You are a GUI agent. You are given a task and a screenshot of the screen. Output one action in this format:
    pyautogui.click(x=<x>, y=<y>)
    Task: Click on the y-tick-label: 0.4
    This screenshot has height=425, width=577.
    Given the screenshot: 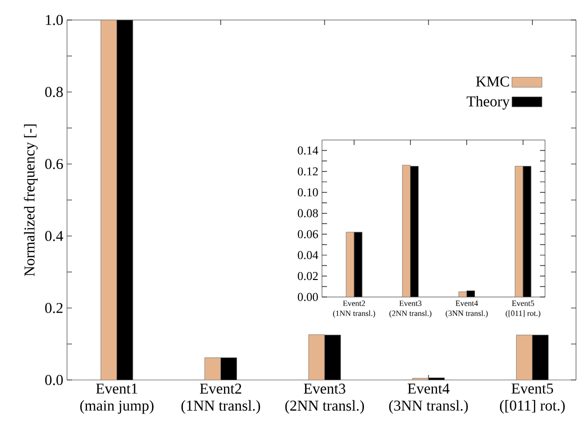 What is the action you would take?
    pyautogui.click(x=54, y=236)
    